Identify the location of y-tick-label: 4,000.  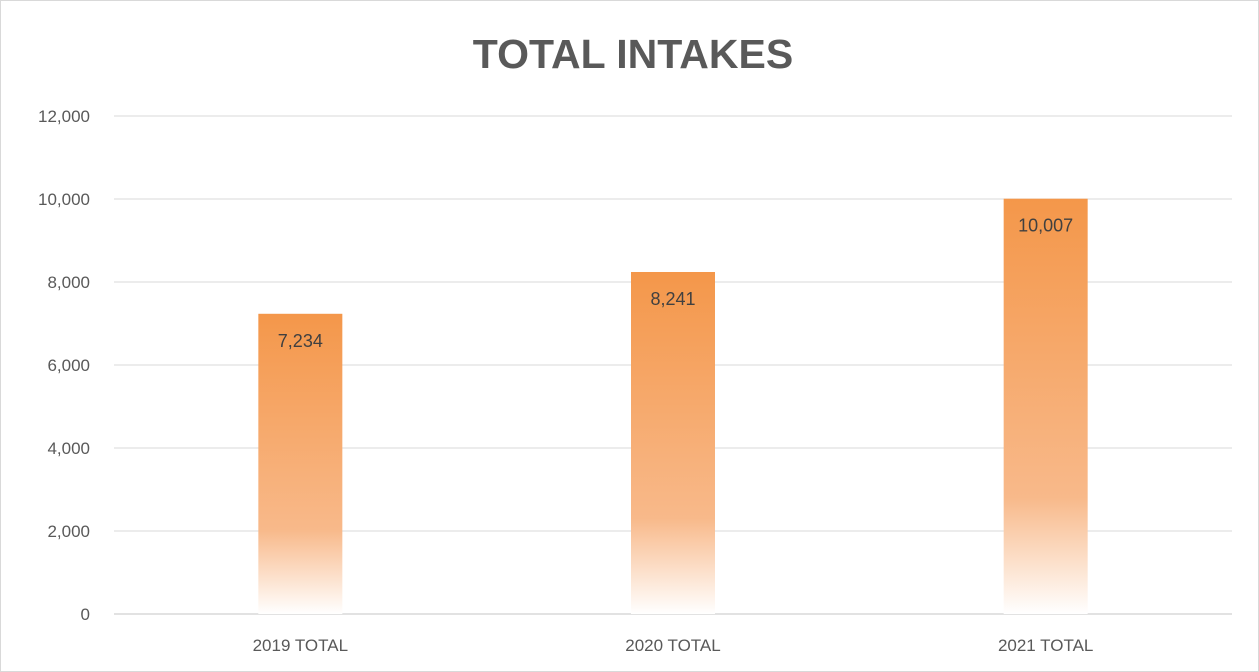
(68, 448).